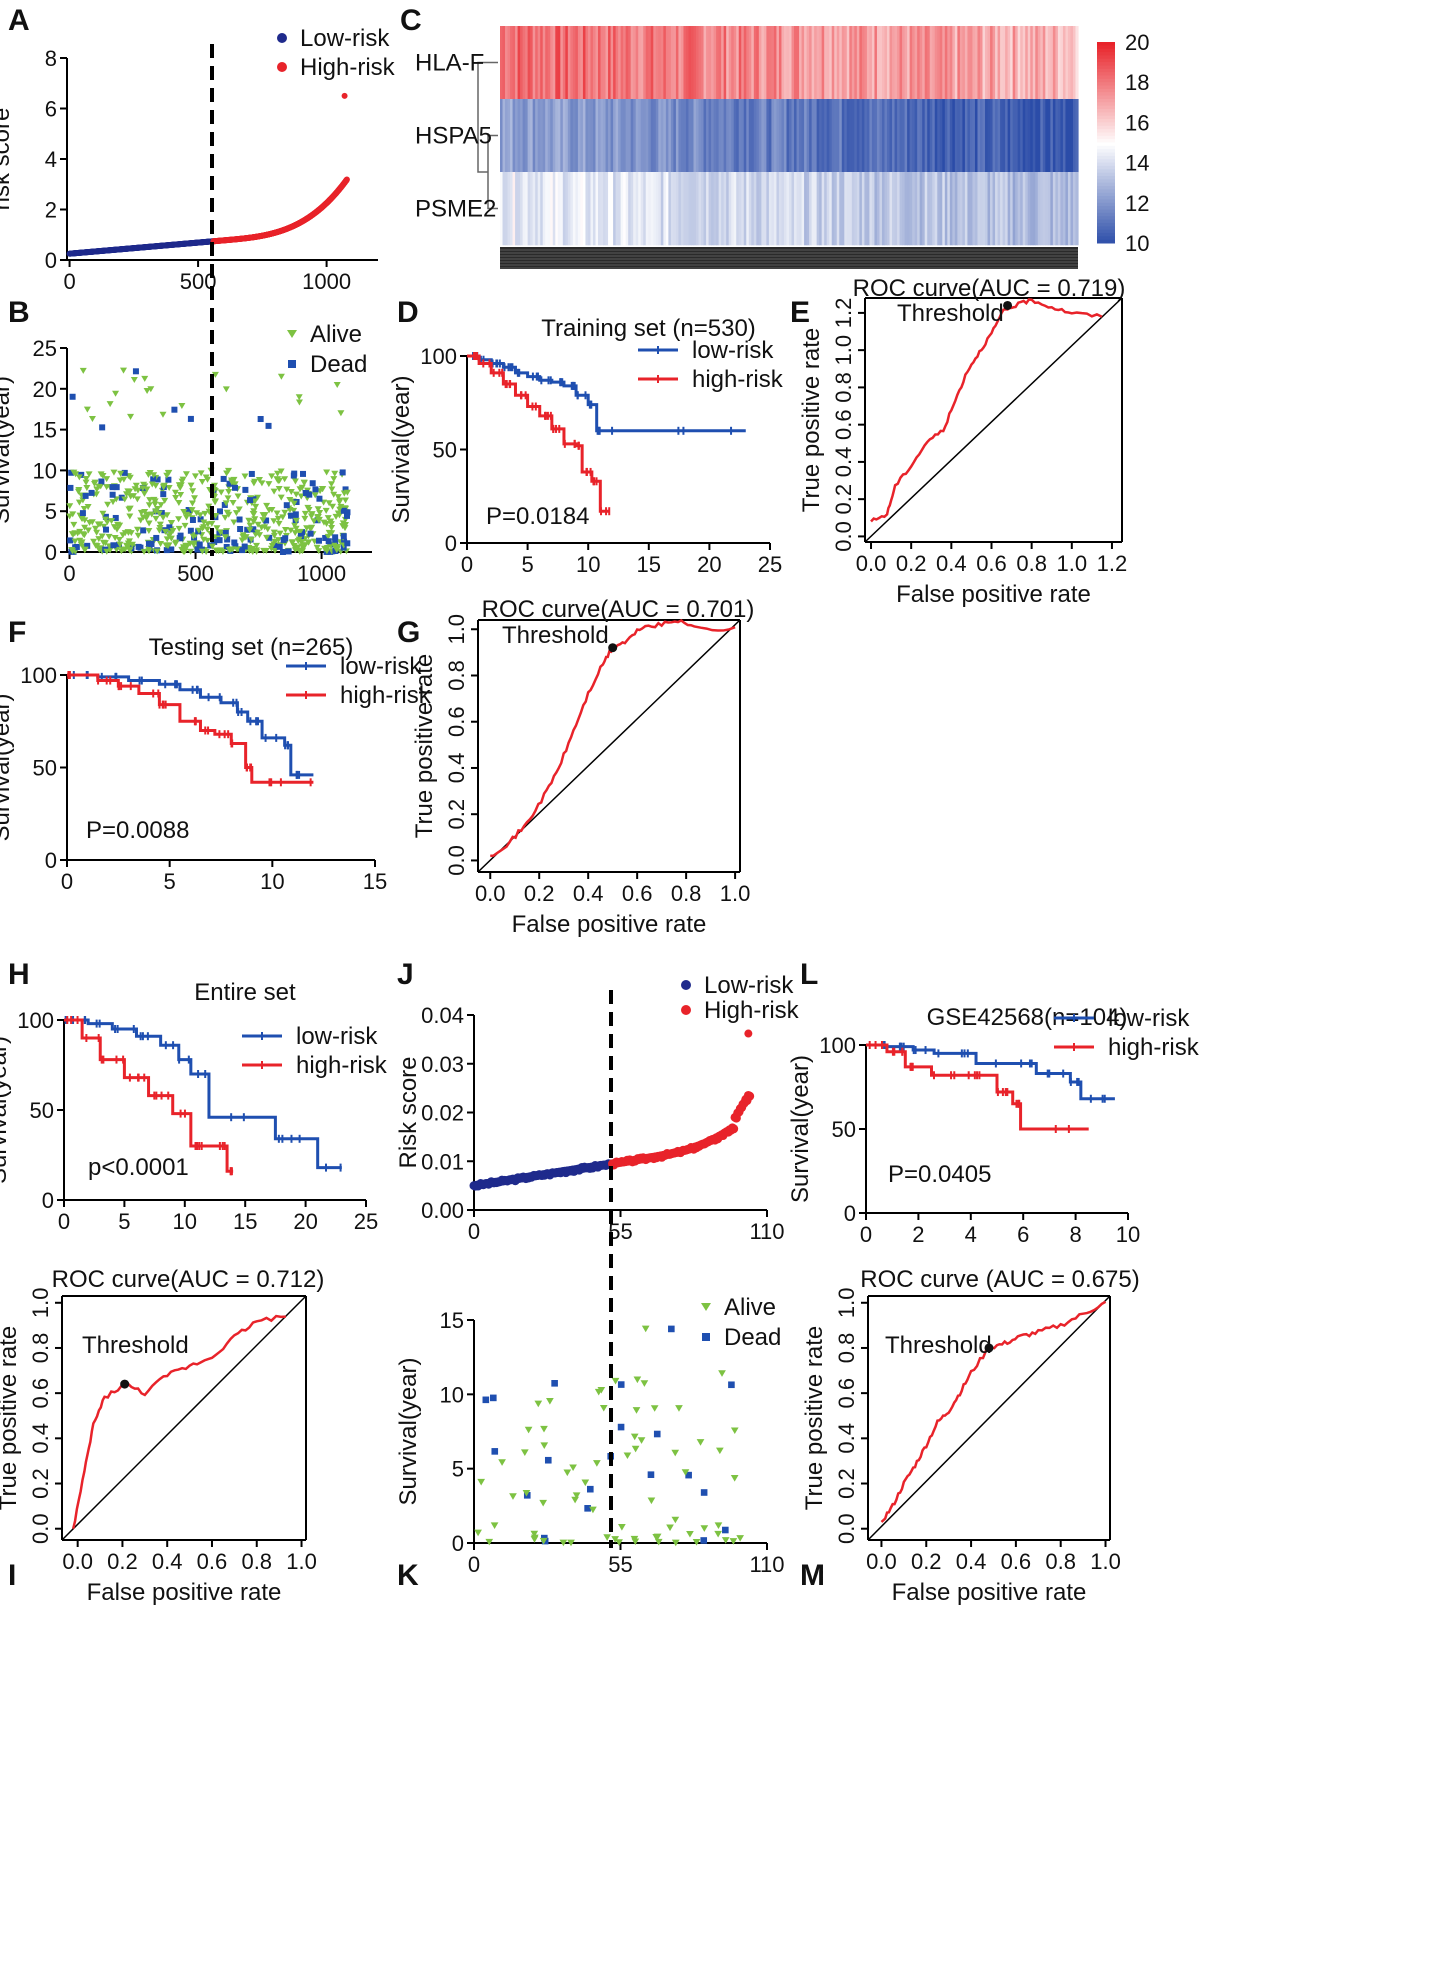  I want to click on roc-curve, so click(986, 410).